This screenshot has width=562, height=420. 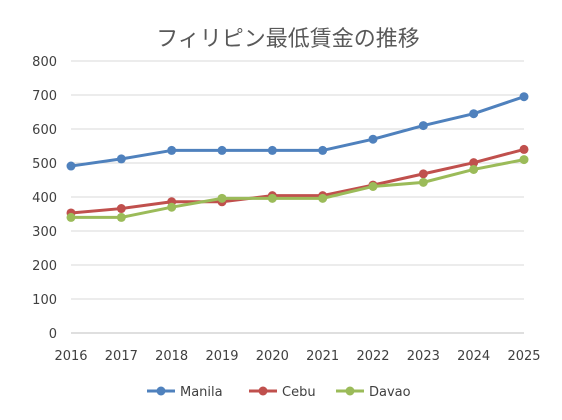 I want to click on x-tick-label: 2018, so click(x=171, y=356).